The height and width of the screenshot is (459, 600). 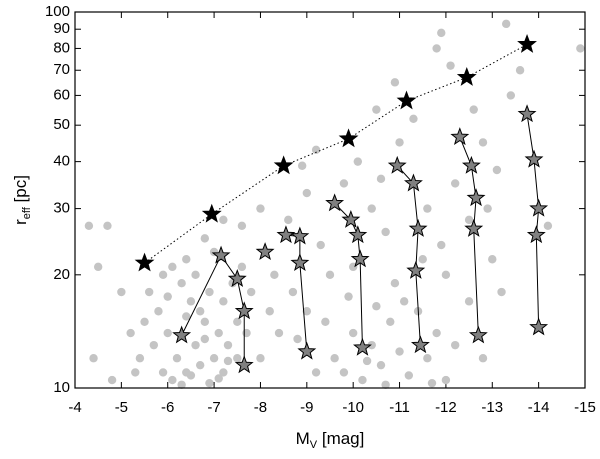 I want to click on x-tick-label: -7, so click(x=213, y=407).